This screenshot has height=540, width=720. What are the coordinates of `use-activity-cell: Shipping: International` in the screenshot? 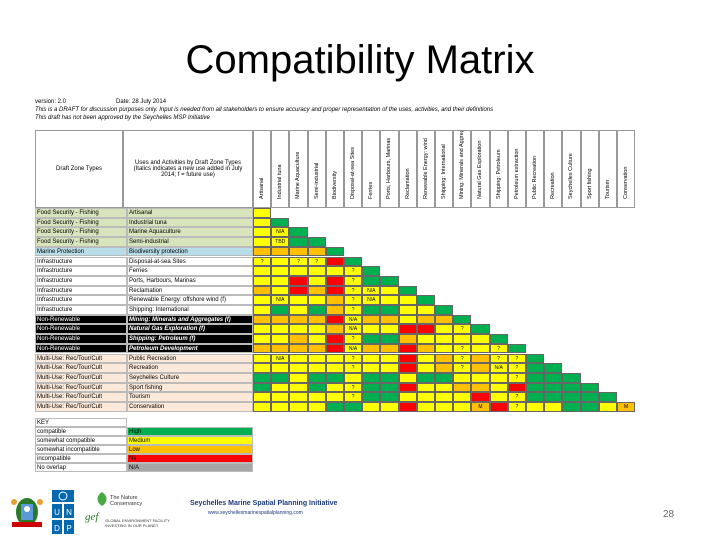 It's located at (190, 310).